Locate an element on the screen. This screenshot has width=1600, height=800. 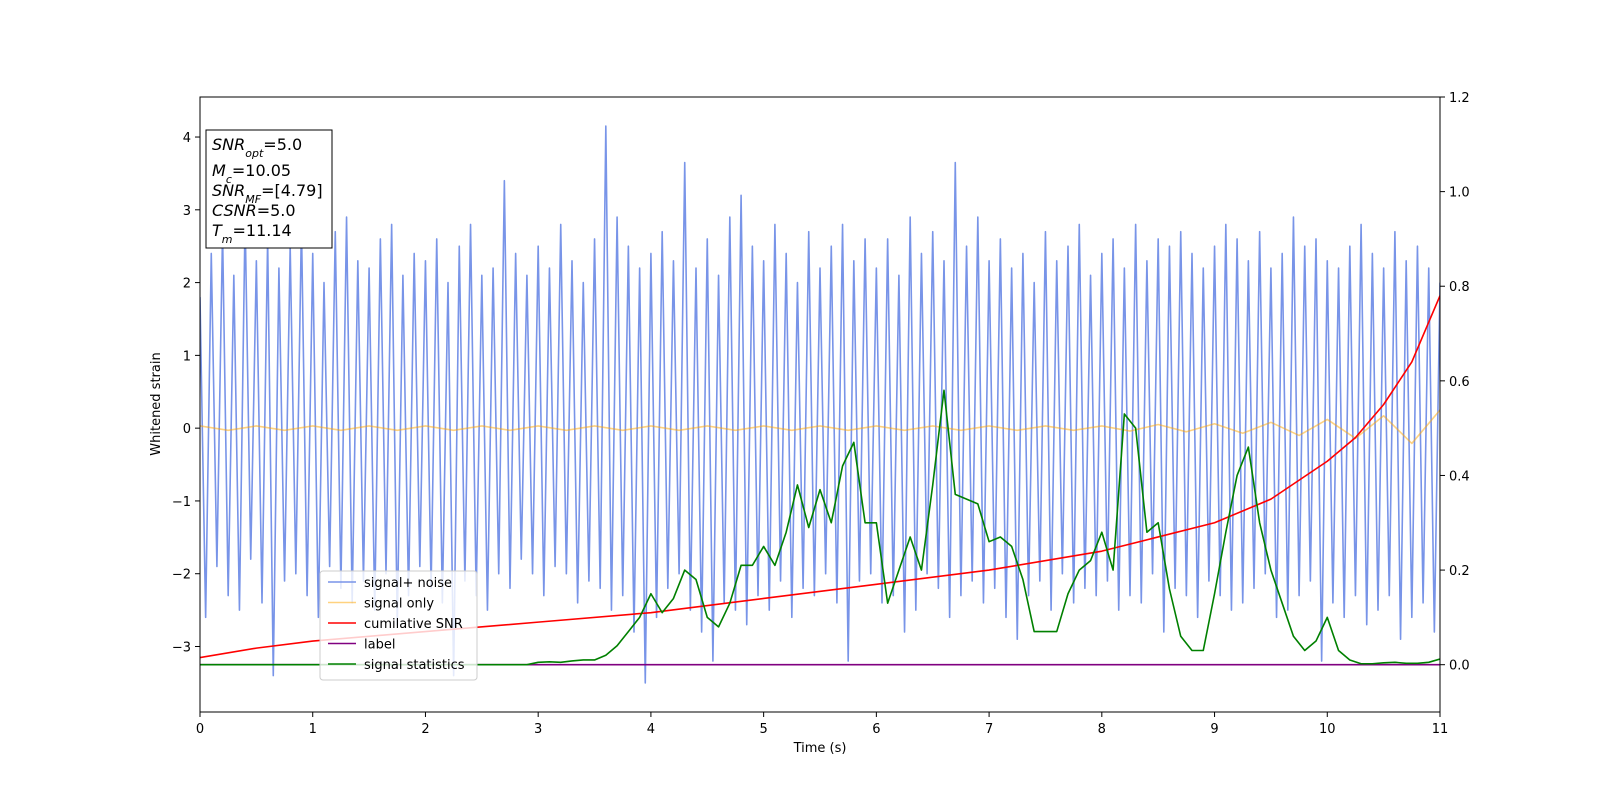
x-tick-label: 5 is located at coordinates (763, 729).